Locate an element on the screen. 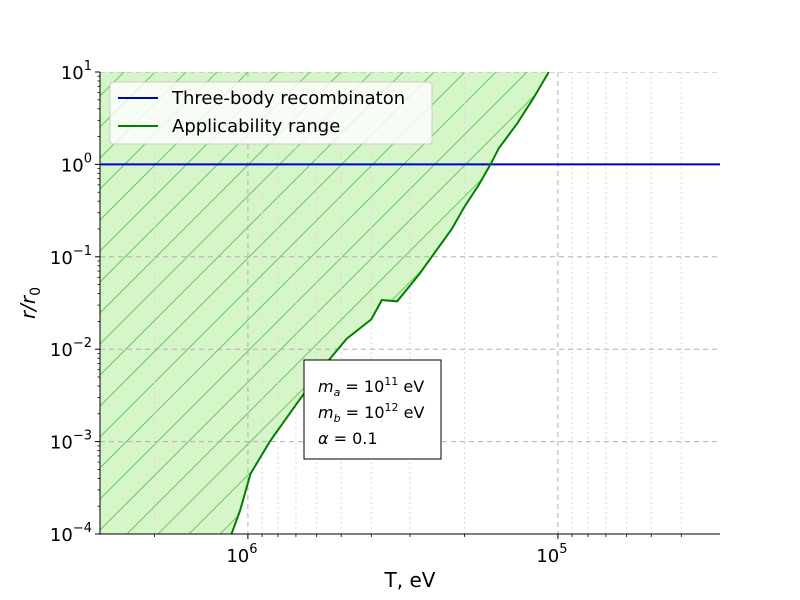  annotation-line: α = 0.1 is located at coordinates (348, 438).